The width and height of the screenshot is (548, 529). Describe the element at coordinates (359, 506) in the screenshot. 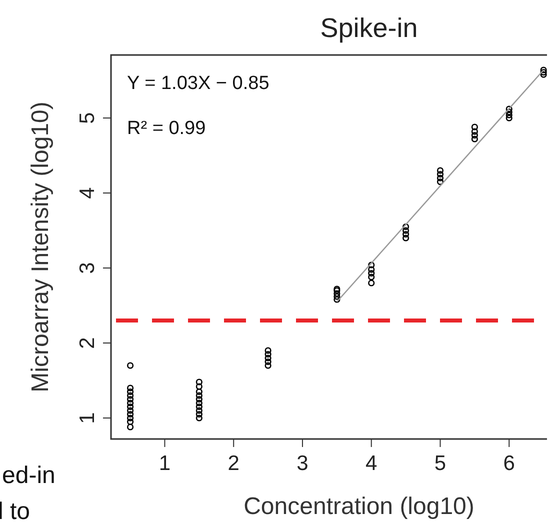

I see `x-axis-title: Concentration (log10)` at that location.